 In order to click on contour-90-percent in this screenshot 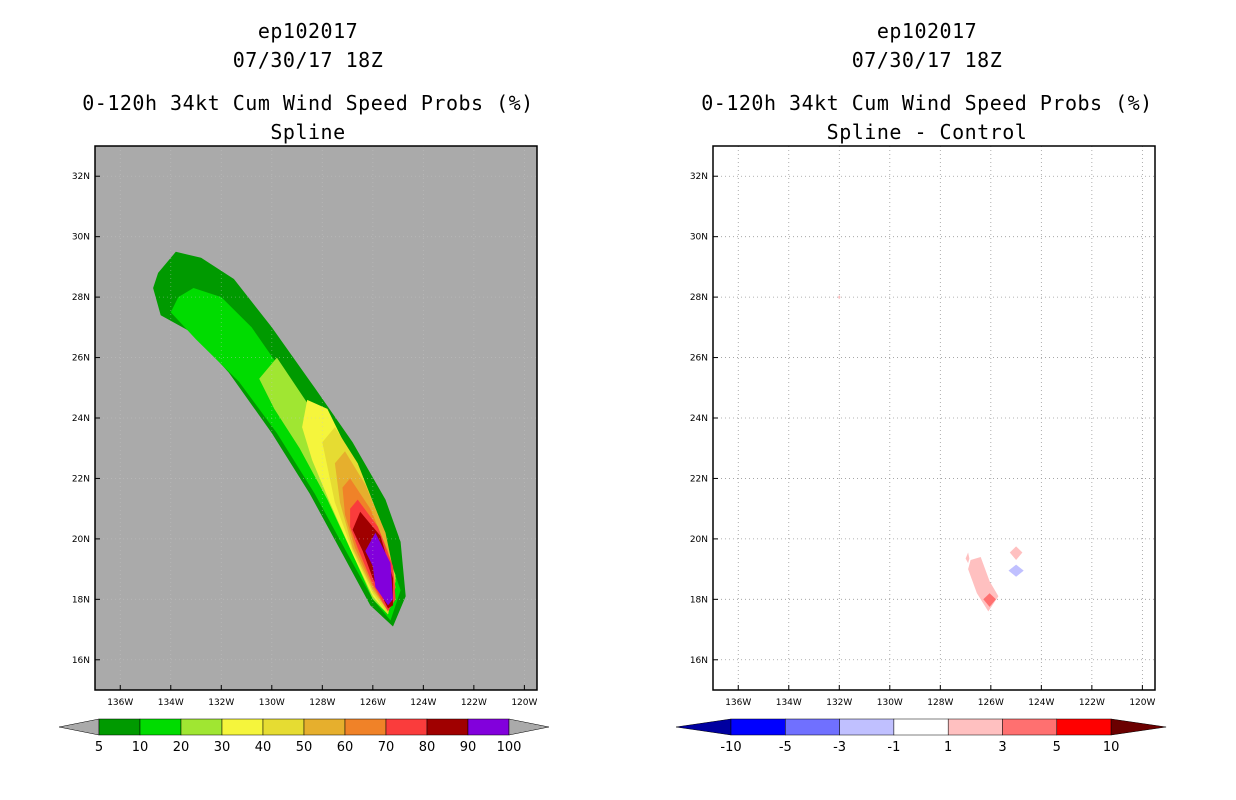, I will do `click(379, 569)`.